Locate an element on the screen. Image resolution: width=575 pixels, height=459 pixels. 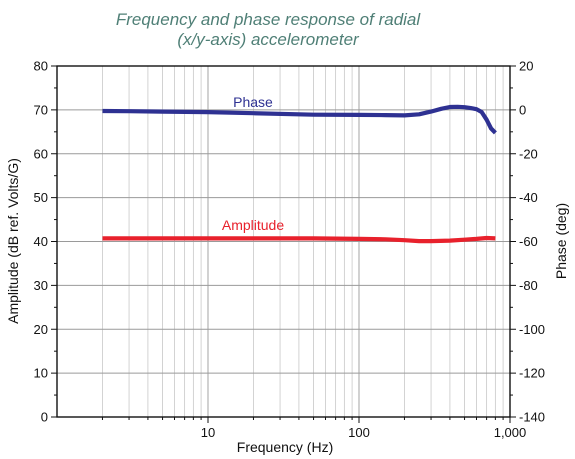
y-left-tick-label: 50 is located at coordinates (41, 197).